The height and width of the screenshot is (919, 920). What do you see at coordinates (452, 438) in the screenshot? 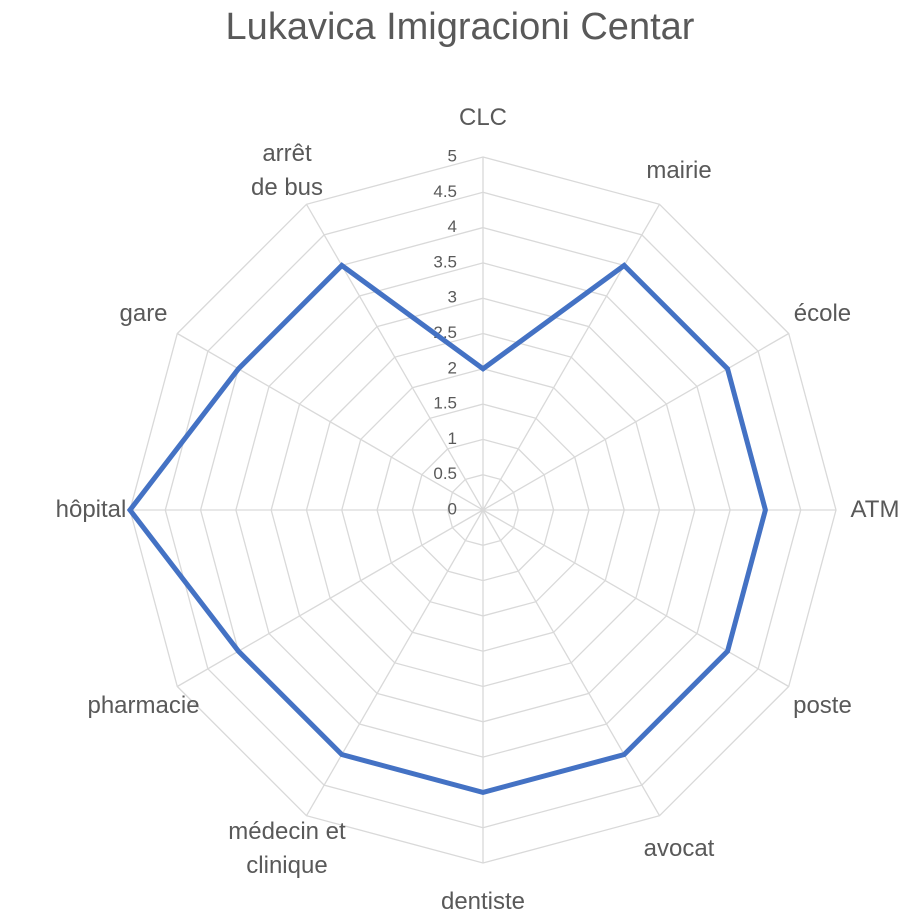
I see `tick-label: 1` at bounding box center [452, 438].